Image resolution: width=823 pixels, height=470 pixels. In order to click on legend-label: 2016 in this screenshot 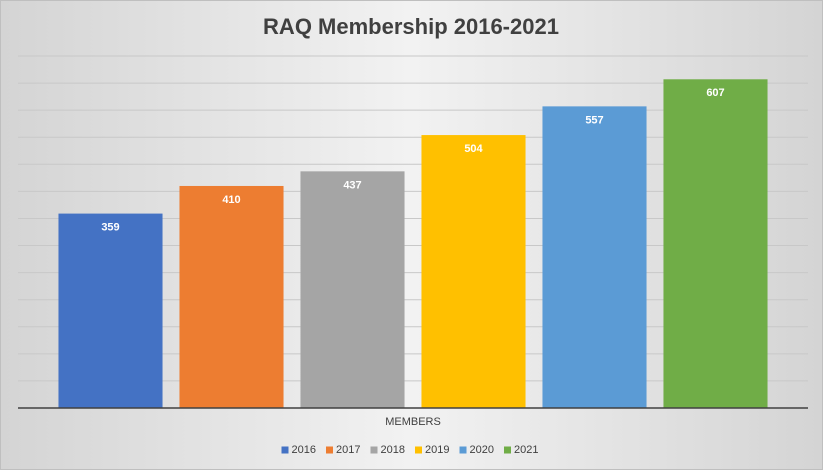, I will do `click(304, 450)`.